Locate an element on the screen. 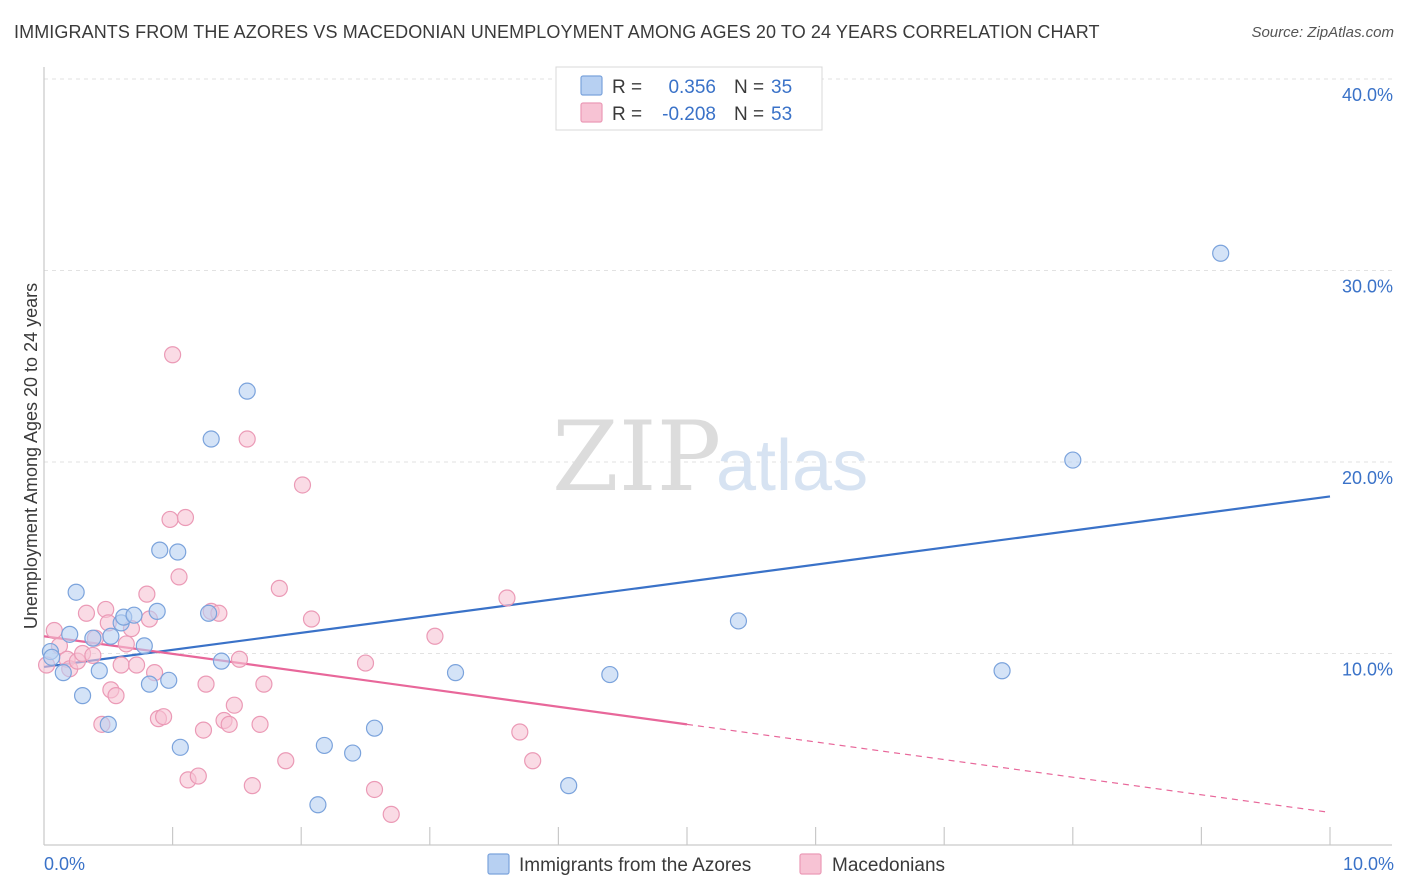 The height and width of the screenshot is (892, 1406). y-axis-label: Unemployment Among Ages 20 to 24 years is located at coordinates (31, 456).